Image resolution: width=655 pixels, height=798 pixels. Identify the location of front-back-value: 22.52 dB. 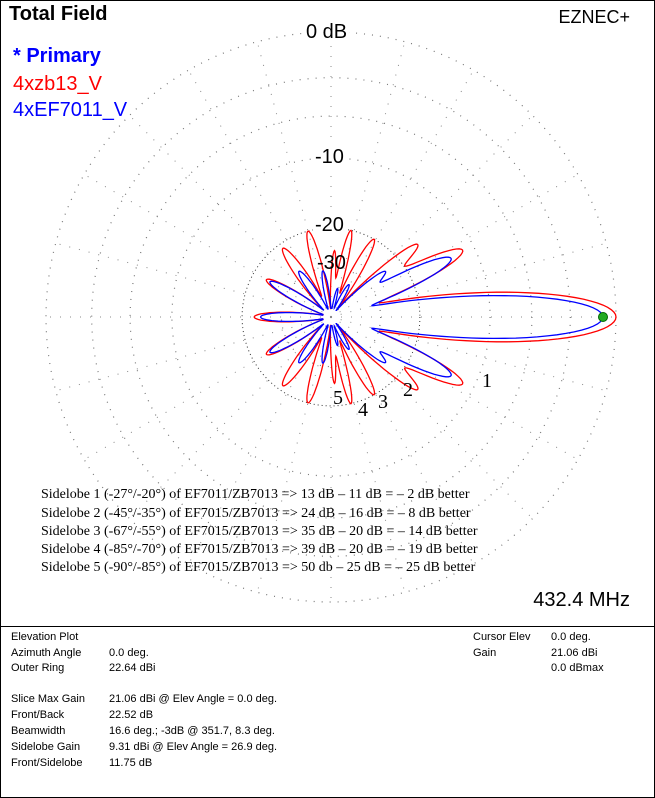
(131, 715).